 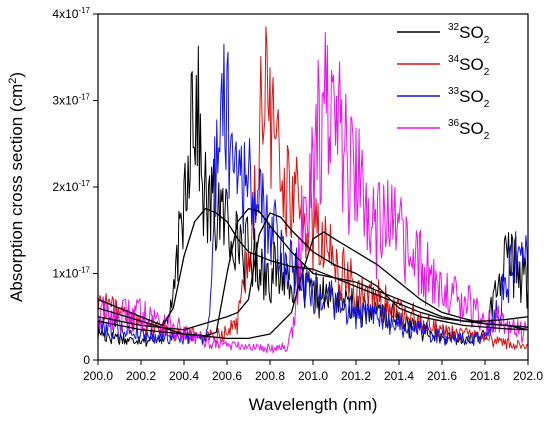 I want to click on x-tick-label-0: 200.0, so click(x=98, y=376).